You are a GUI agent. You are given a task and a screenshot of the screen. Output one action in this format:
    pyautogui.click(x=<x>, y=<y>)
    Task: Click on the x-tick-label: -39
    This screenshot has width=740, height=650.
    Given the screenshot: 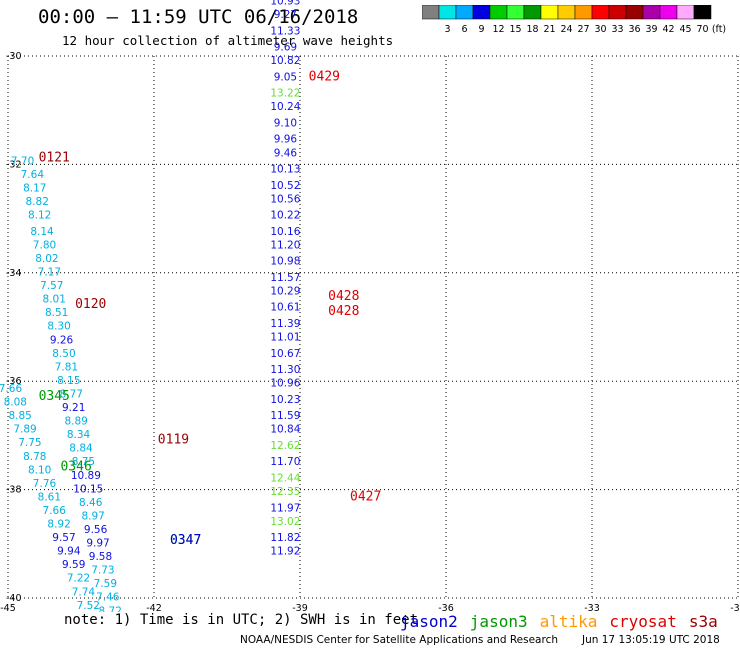 What is the action you would take?
    pyautogui.click(x=300, y=607)
    